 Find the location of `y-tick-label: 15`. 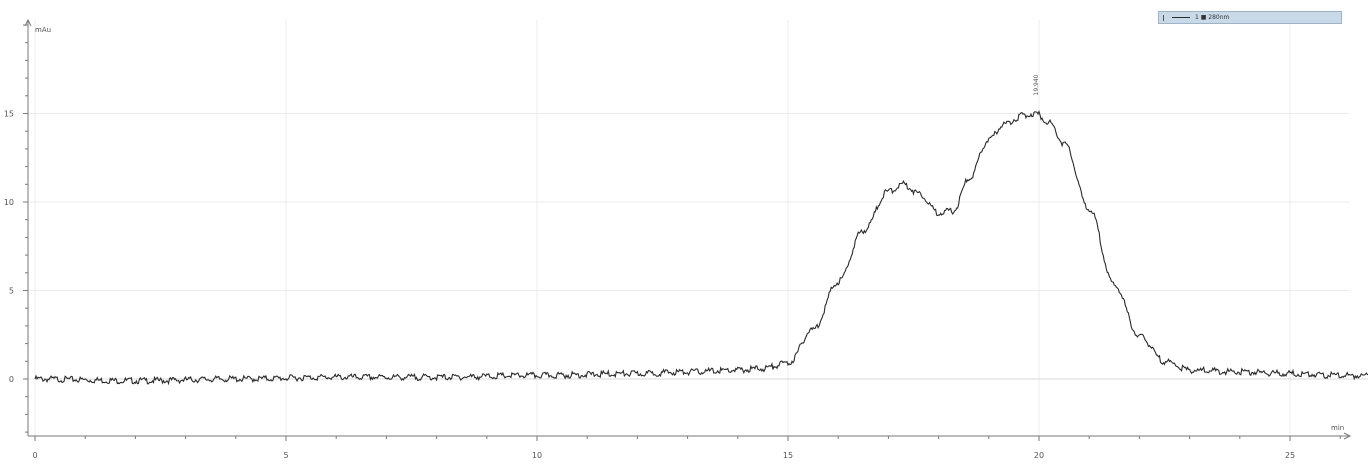

y-tick-label: 15 is located at coordinates (9, 114).